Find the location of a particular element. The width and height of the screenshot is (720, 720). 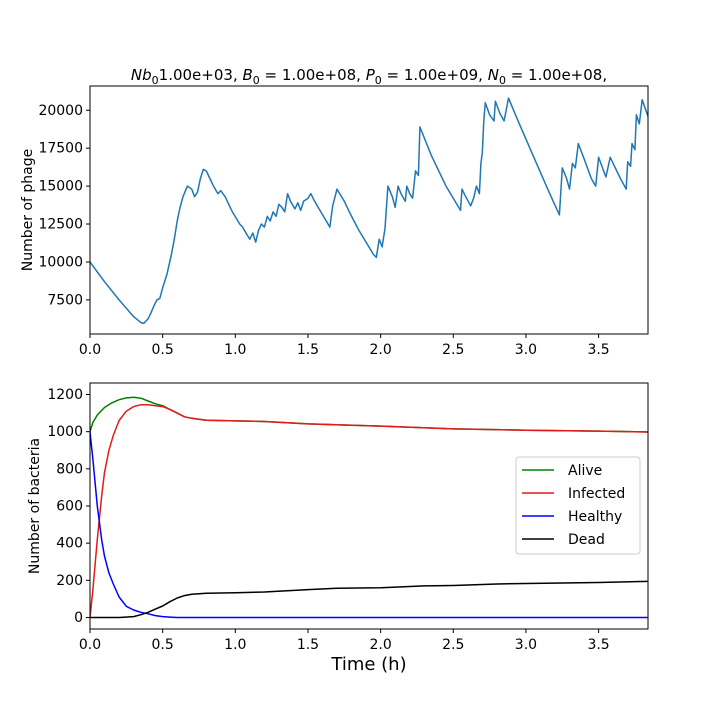

title-part: 1.00e+03, is located at coordinates (201, 75).